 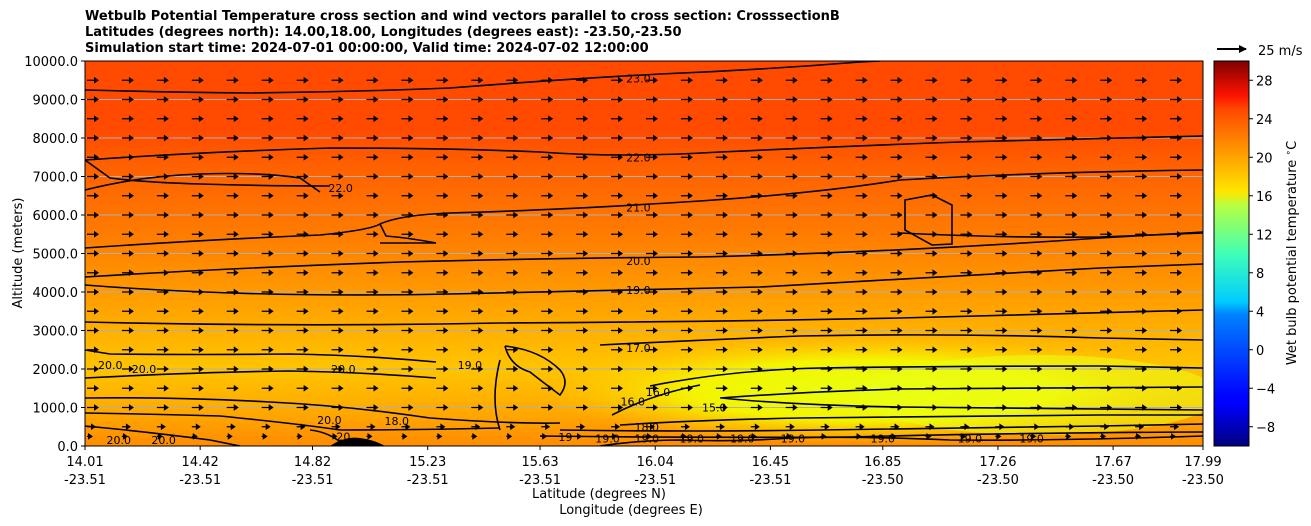 I want to click on y-tick-label: 4000.0, so click(x=56, y=293).